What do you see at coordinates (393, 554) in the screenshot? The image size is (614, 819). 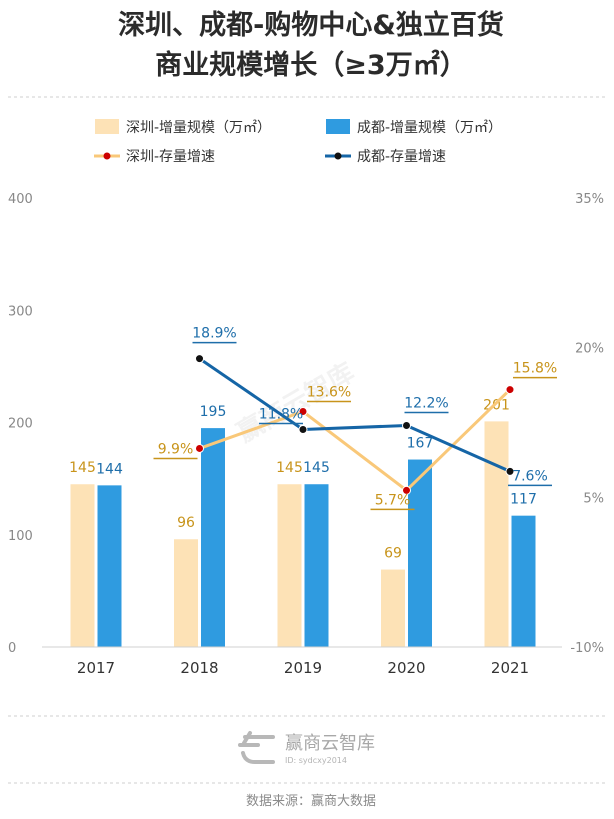 I see `bar-label-shenzhen: 69` at bounding box center [393, 554].